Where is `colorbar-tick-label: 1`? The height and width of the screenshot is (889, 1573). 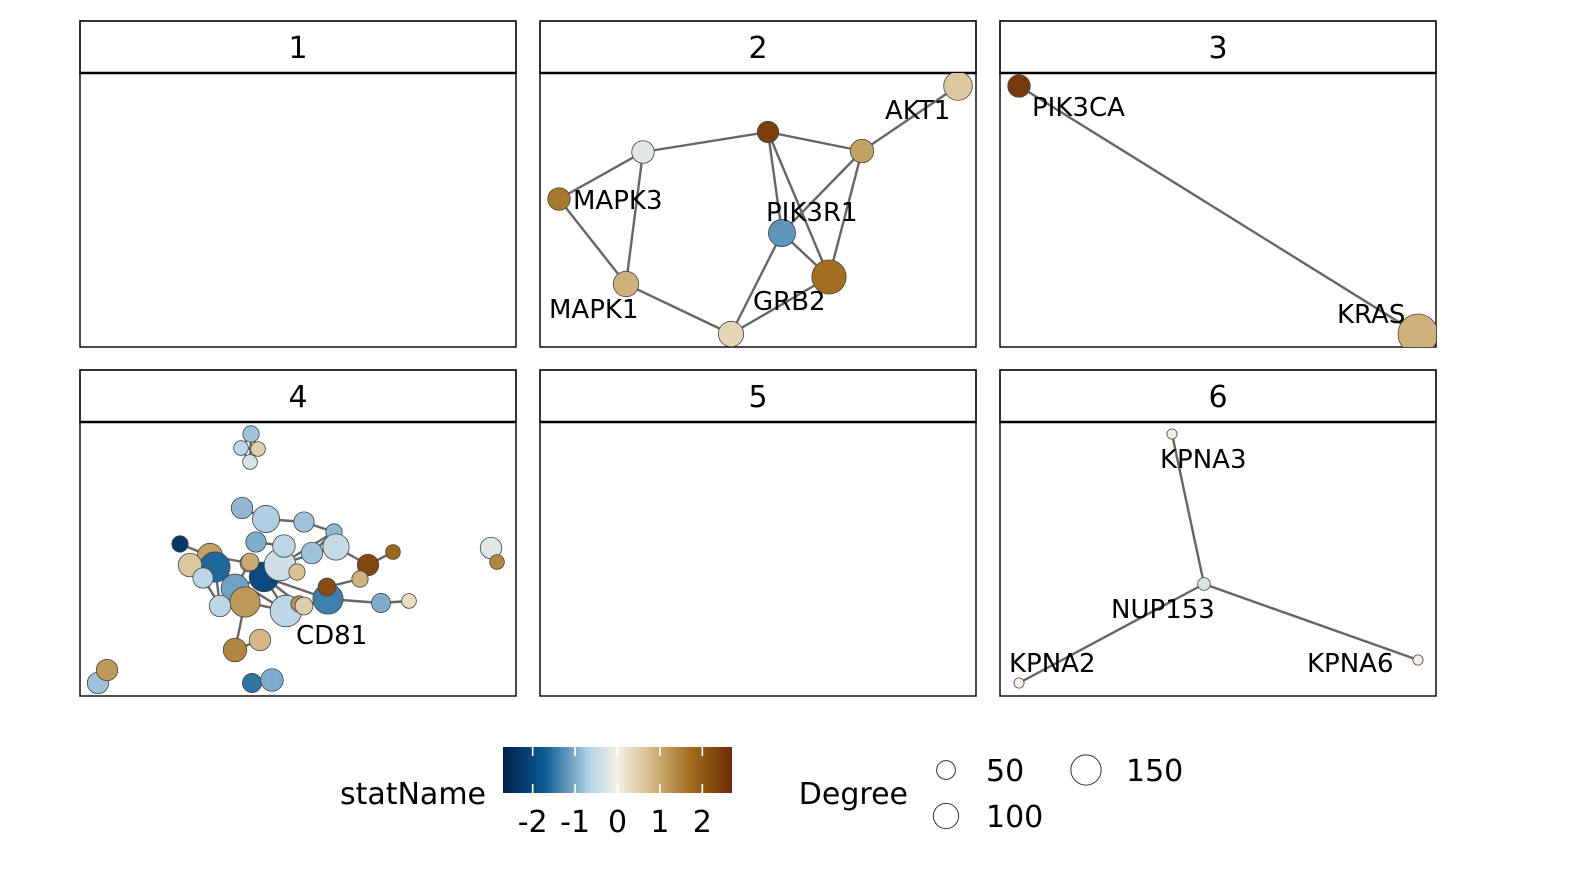
colorbar-tick-label: 1 is located at coordinates (659, 822).